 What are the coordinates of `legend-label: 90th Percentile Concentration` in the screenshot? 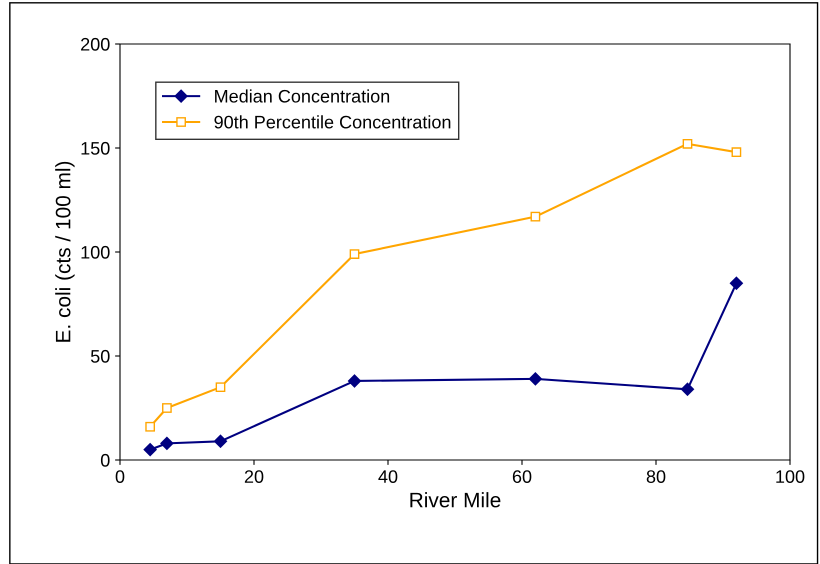 It's located at (332, 121).